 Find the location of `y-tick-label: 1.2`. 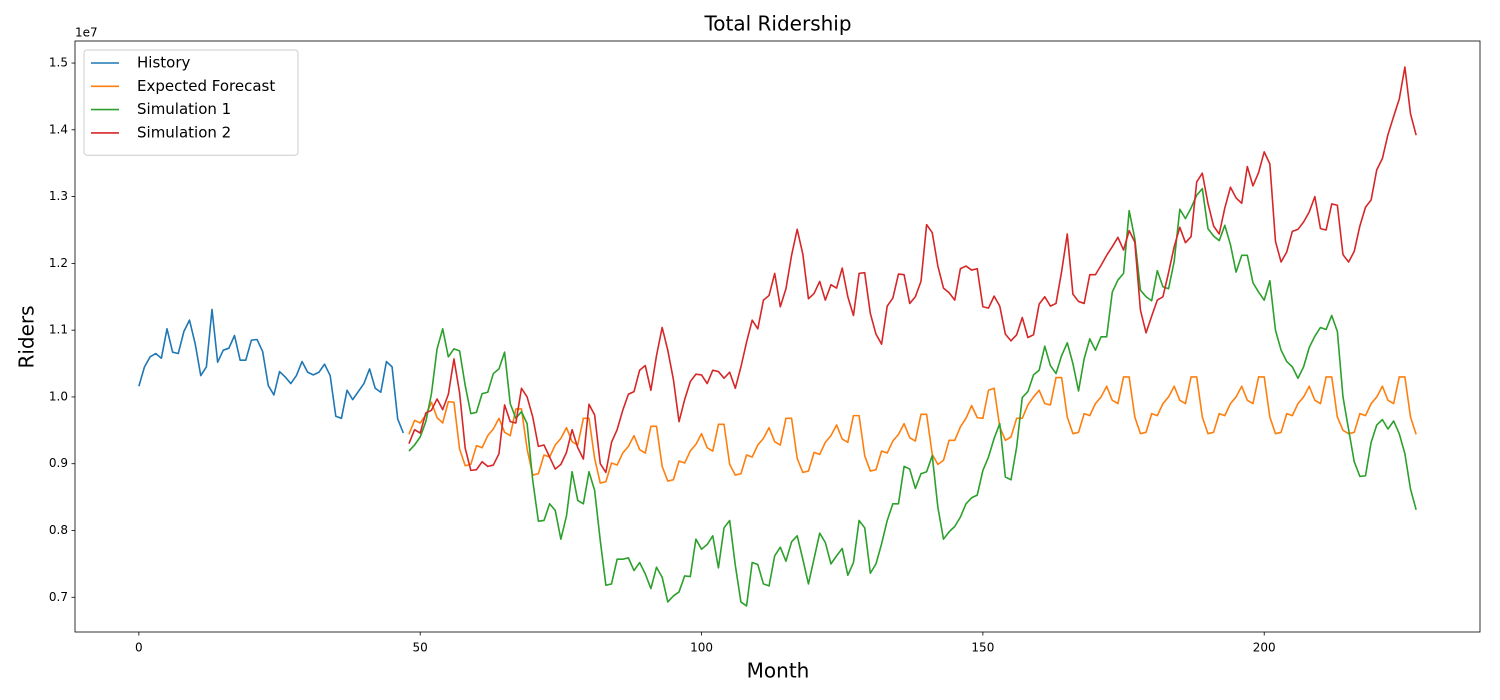

y-tick-label: 1.2 is located at coordinates (58, 263).